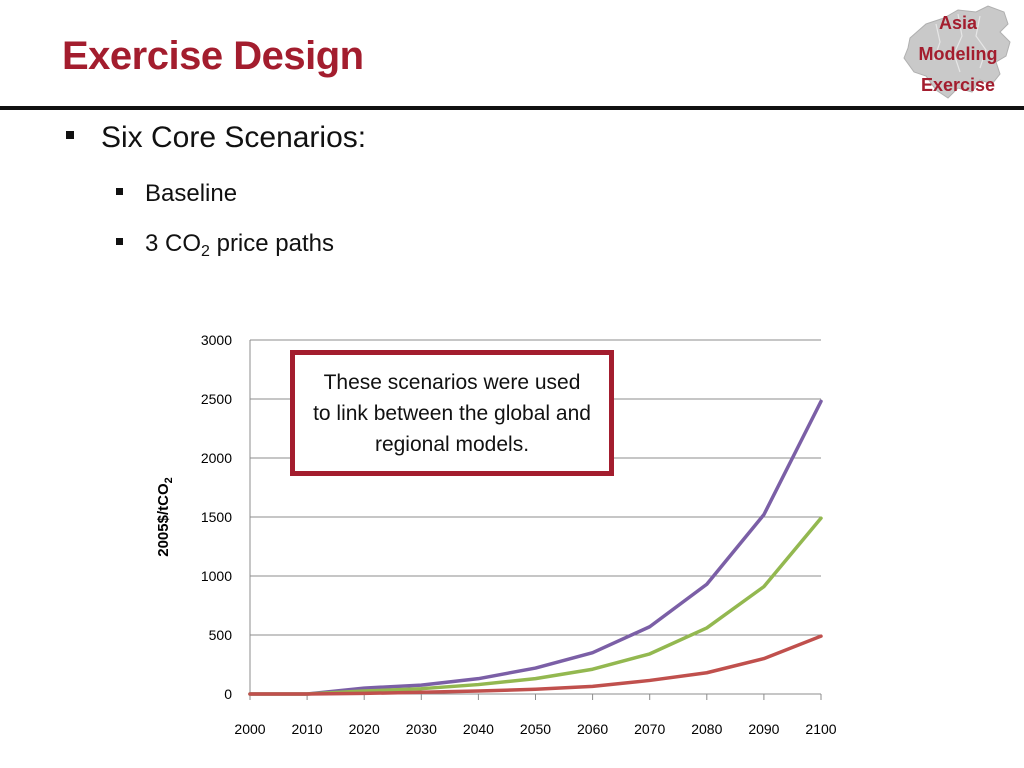 The image size is (1024, 768). What do you see at coordinates (512, 108) in the screenshot?
I see `title-divider` at bounding box center [512, 108].